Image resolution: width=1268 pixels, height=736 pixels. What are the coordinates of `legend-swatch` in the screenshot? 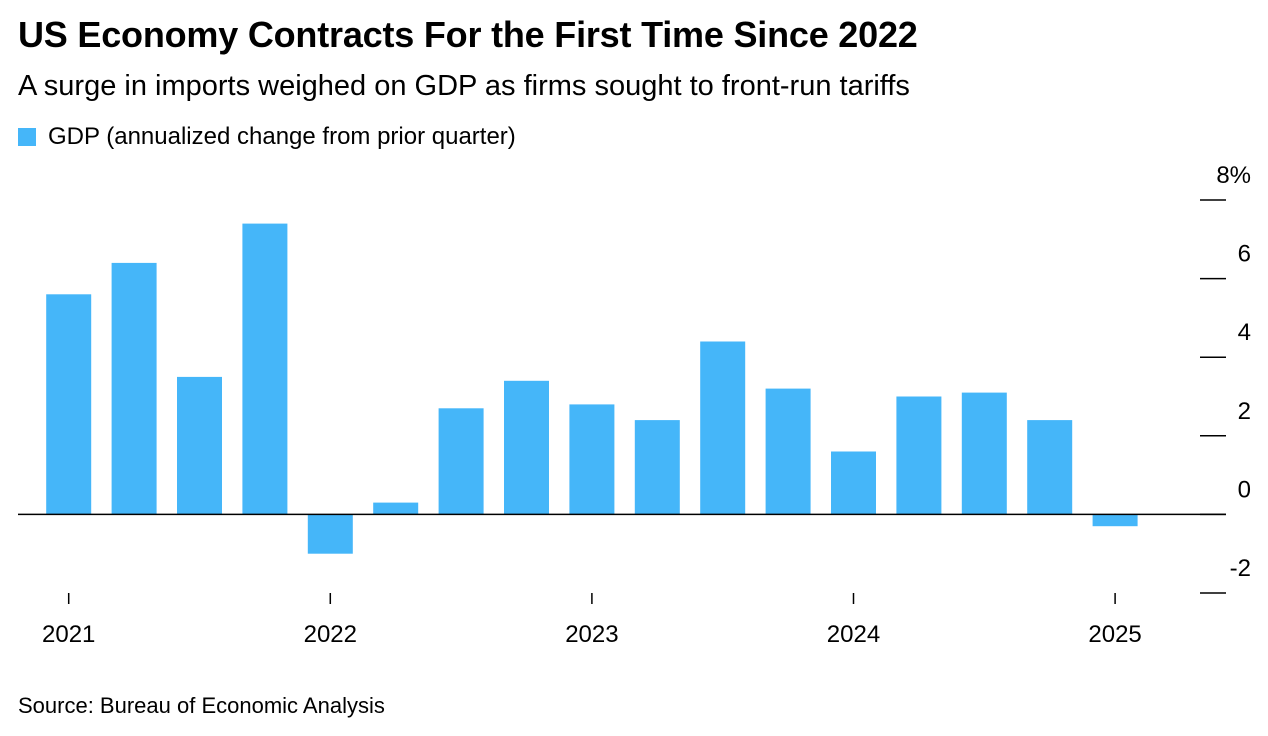 It's located at (27, 137).